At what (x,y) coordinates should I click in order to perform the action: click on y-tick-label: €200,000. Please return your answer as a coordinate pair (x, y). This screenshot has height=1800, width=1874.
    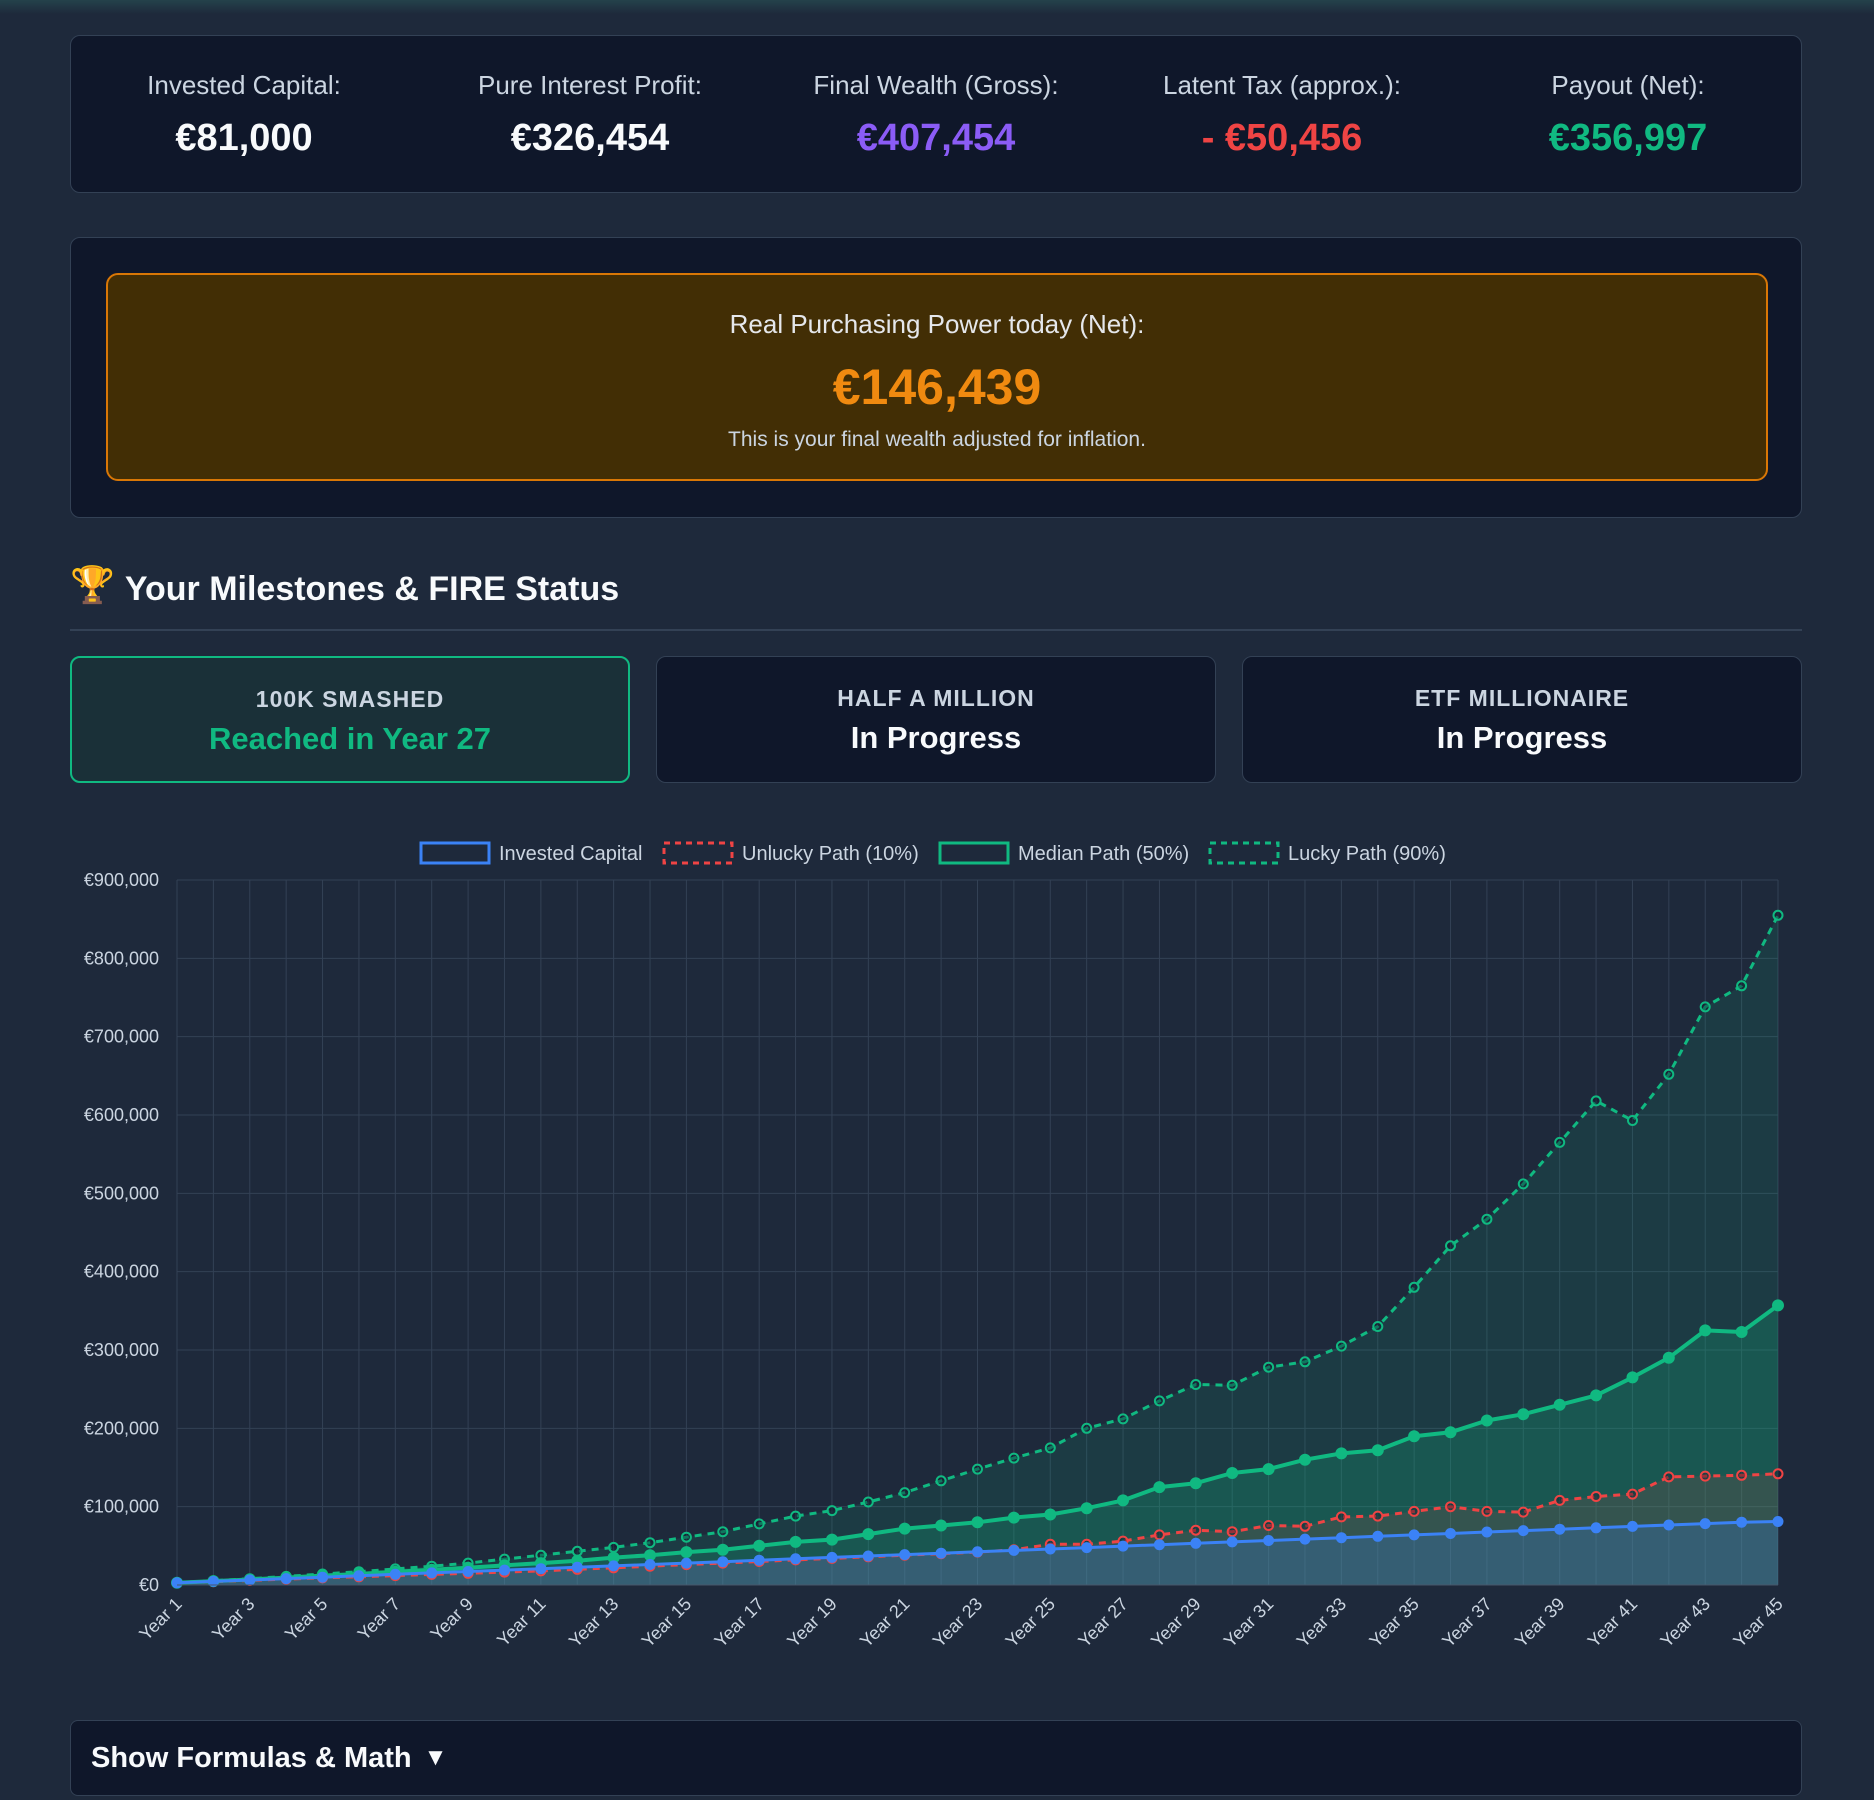
    Looking at the image, I should click on (121, 1428).